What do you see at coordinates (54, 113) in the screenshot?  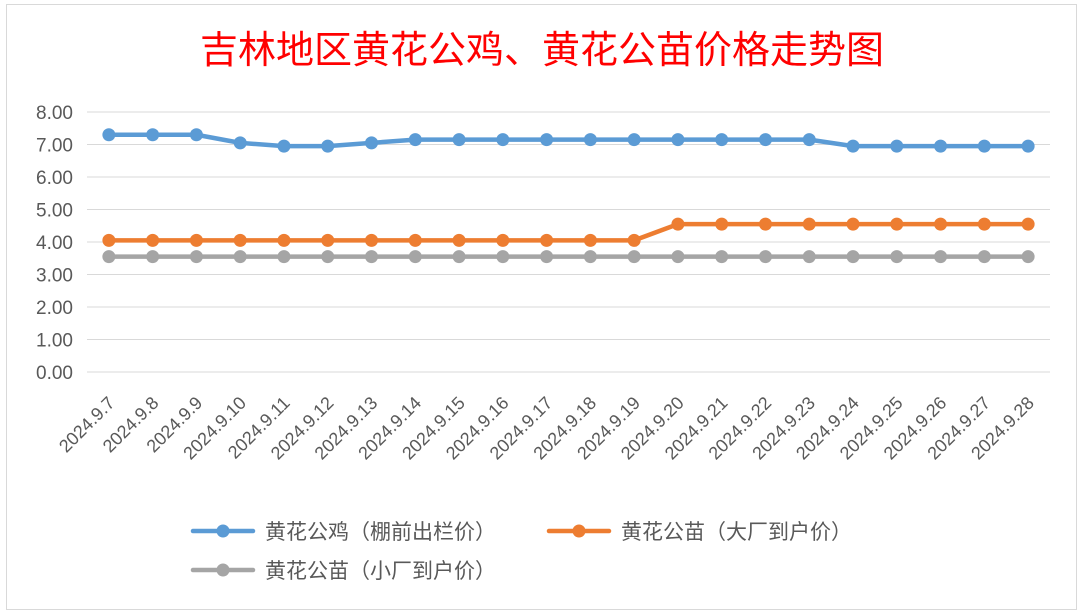 I see `y-tick-label: 8.00` at bounding box center [54, 113].